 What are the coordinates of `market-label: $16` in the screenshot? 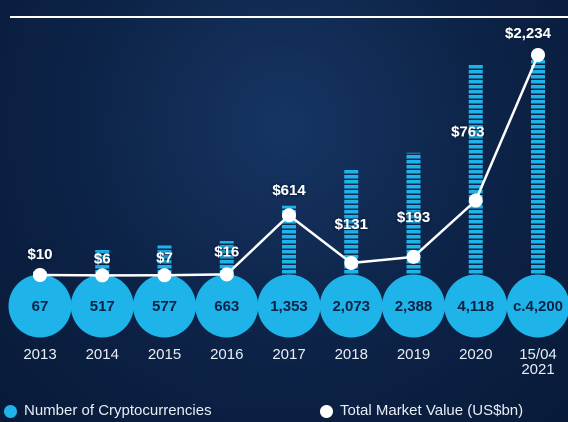 It's located at (226, 251).